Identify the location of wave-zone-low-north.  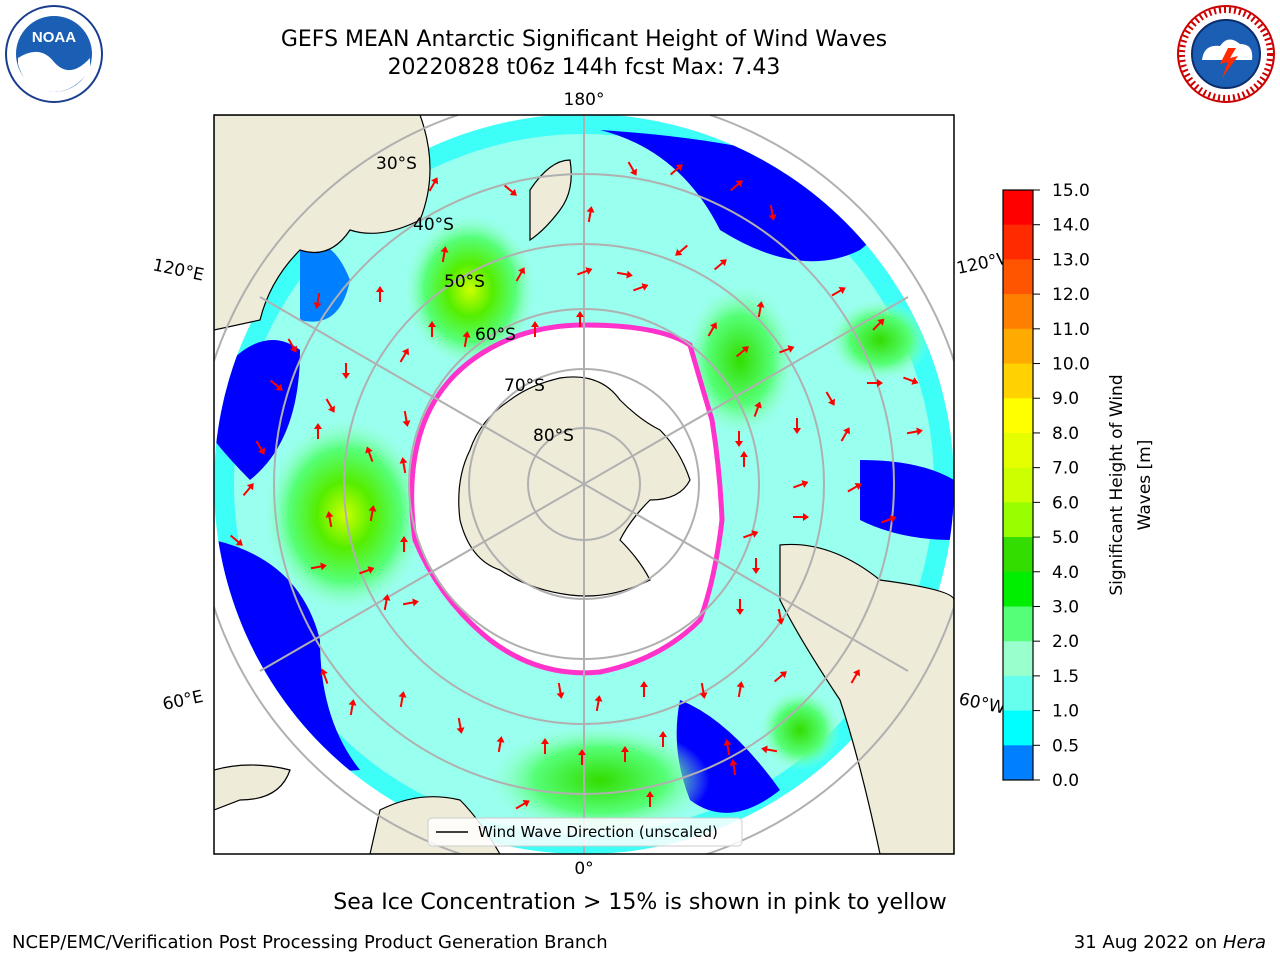
(740, 196).